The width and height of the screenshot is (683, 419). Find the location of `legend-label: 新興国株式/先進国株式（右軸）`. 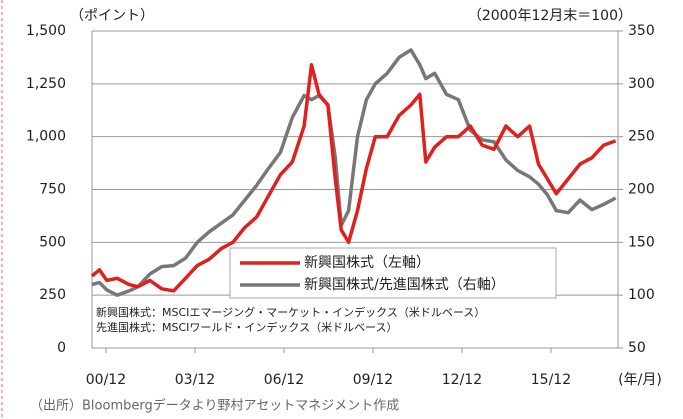

legend-label: 新興国株式/先進国株式（右軸） is located at coordinates (404, 285).